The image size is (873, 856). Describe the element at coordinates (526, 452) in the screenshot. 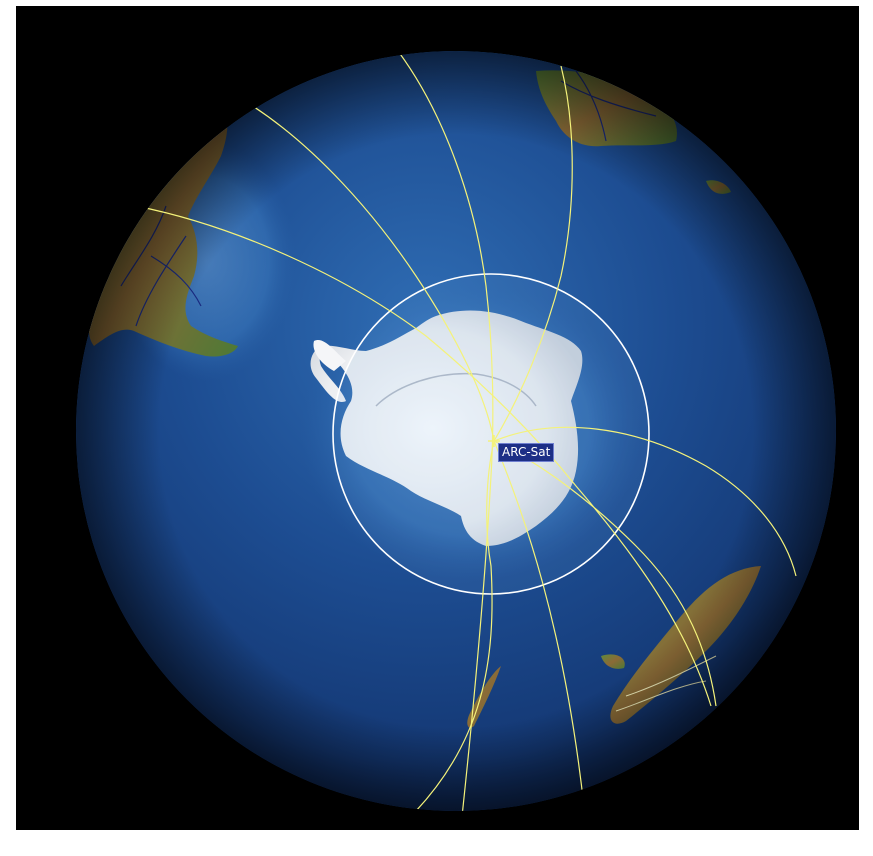

I see `satellite-label: ARC-Sat` at that location.